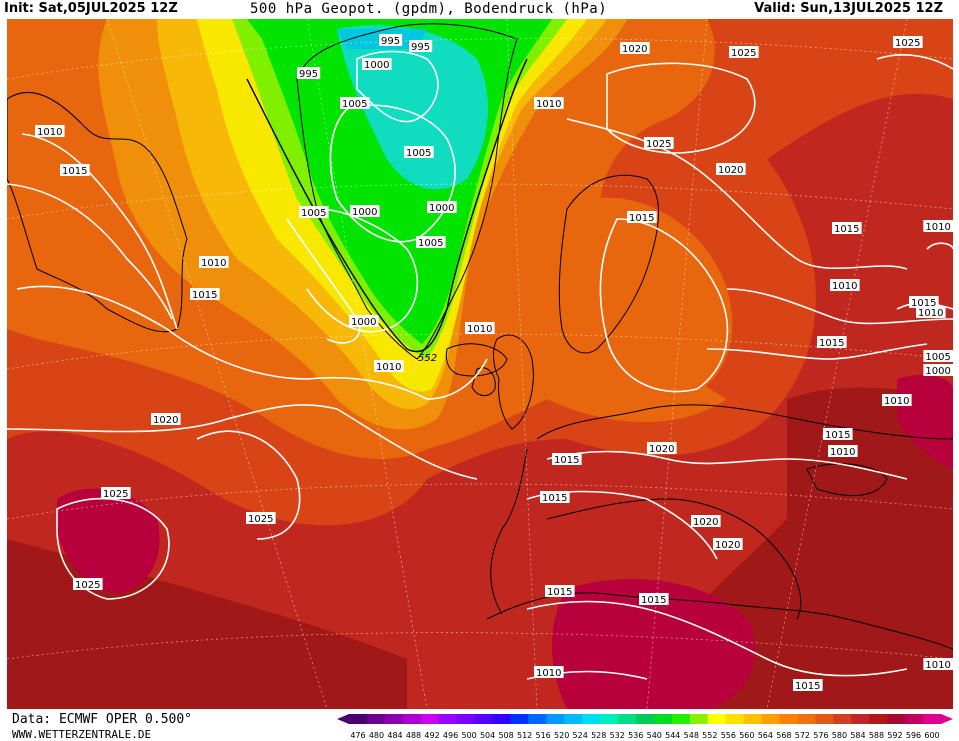 Image resolution: width=959 pixels, height=741 pixels. I want to click on isobar-label: 995, so click(421, 46).